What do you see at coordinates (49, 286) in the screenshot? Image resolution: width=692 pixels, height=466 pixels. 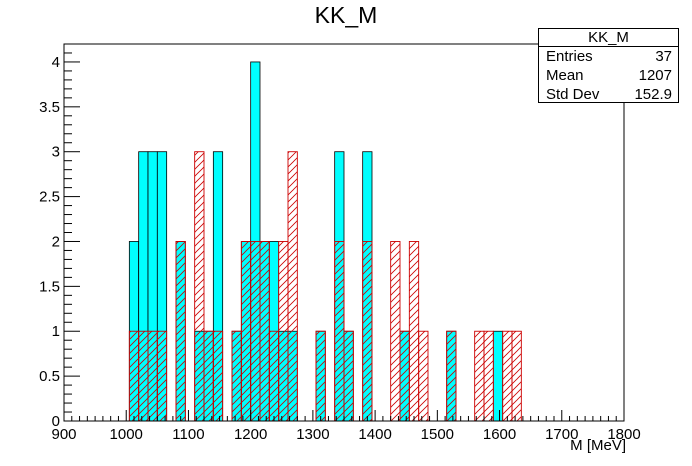 I see `y-tick-label: 1.5` at bounding box center [49, 286].